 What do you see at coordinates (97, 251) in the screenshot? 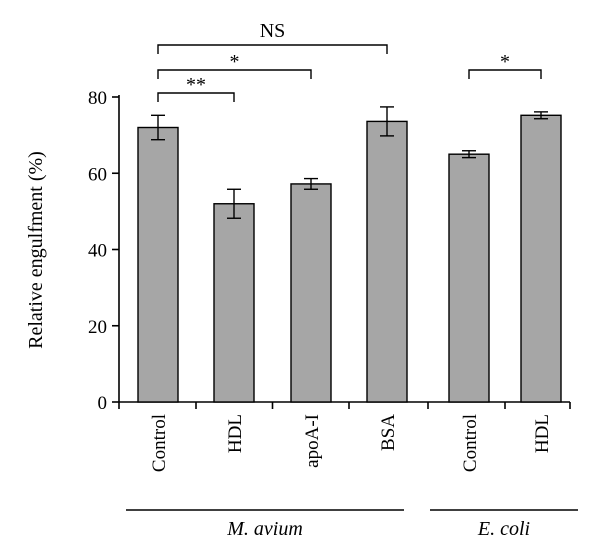
I see `y-tick-label: 40` at bounding box center [97, 251].